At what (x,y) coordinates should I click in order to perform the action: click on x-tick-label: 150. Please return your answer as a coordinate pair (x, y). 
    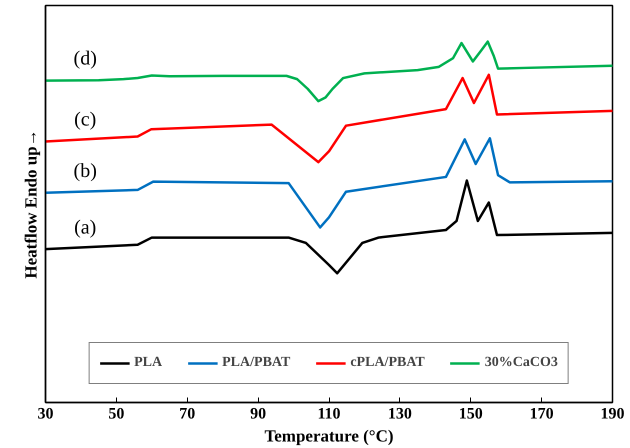
    Looking at the image, I should click on (470, 414).